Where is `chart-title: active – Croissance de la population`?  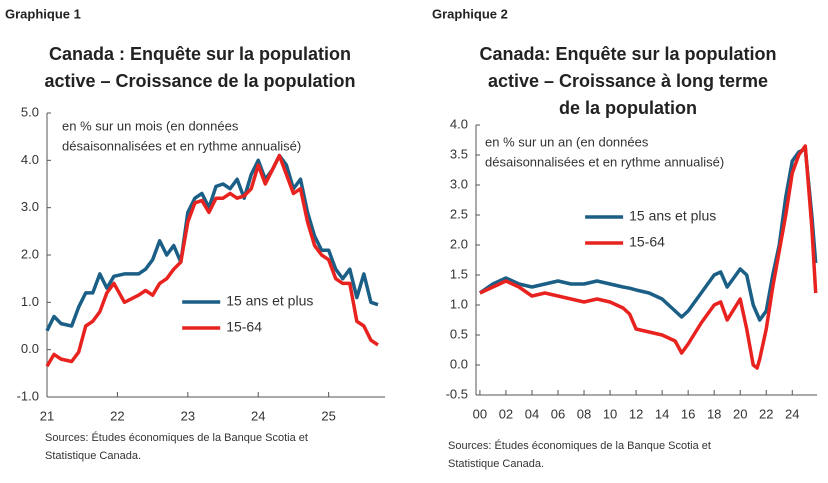
chart-title: active – Croissance de la population is located at coordinates (199, 81).